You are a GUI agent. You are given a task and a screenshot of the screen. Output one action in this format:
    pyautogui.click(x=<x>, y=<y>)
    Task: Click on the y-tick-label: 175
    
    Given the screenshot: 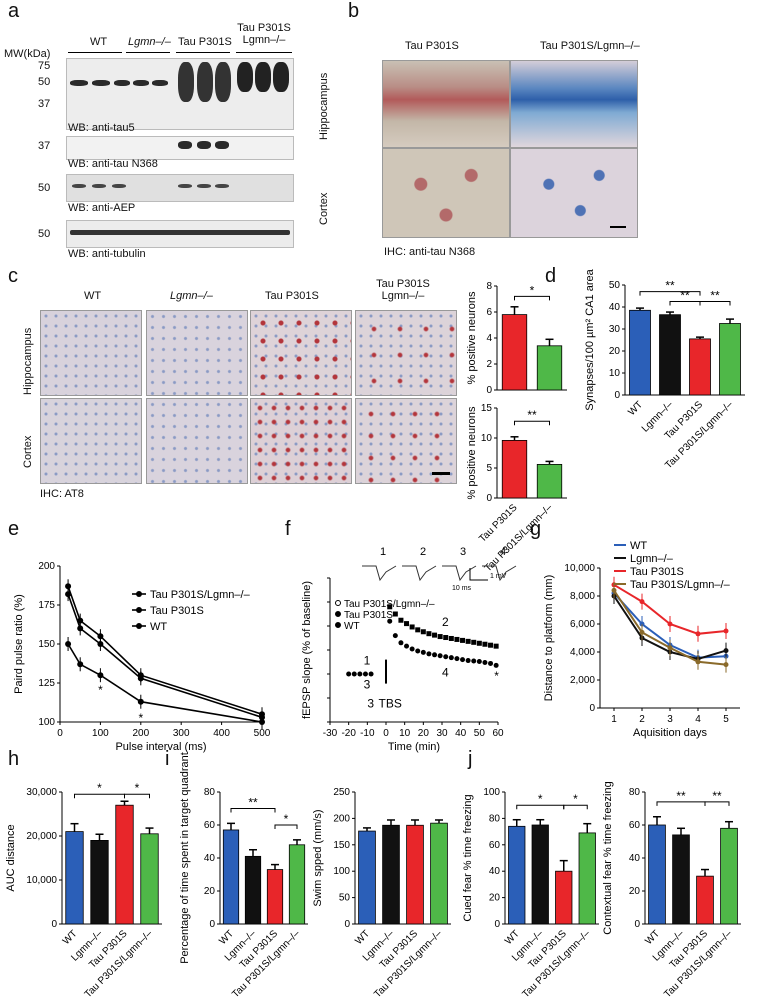 What is the action you would take?
    pyautogui.click(x=46, y=605)
    